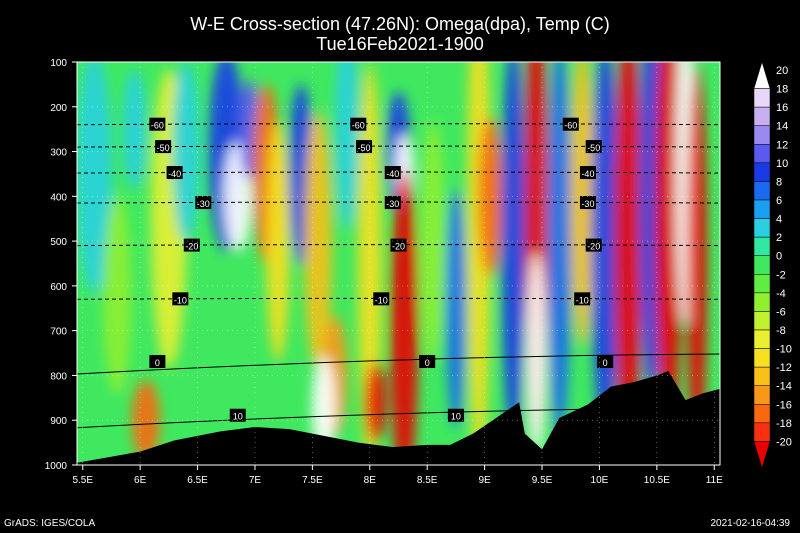  What do you see at coordinates (779, 238) in the screenshot?
I see `colorbar-label: 2` at bounding box center [779, 238].